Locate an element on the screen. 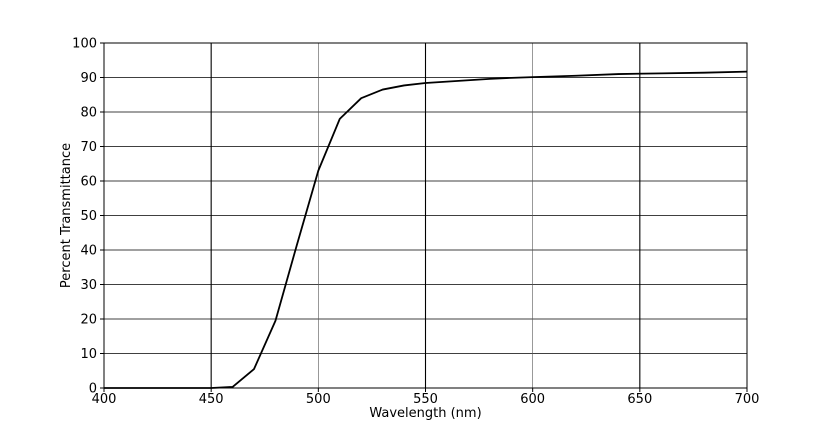 The image size is (830, 431). y-tick-label: 50 is located at coordinates (88, 216).